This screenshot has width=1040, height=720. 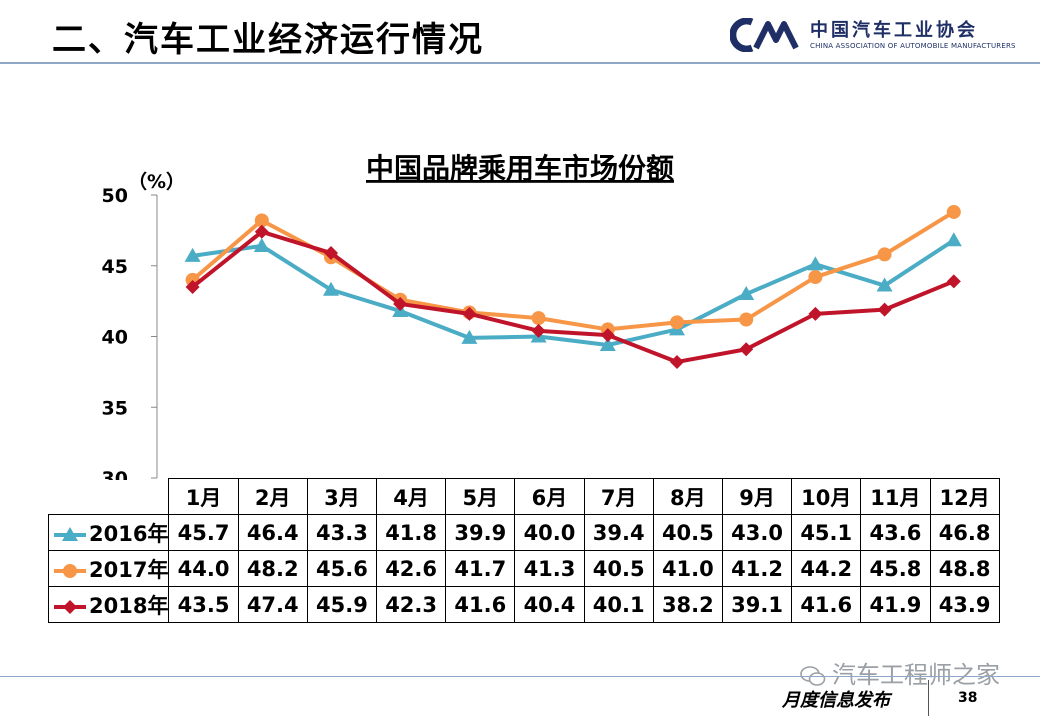 What do you see at coordinates (968, 698) in the screenshot?
I see `page-number: 38` at bounding box center [968, 698].